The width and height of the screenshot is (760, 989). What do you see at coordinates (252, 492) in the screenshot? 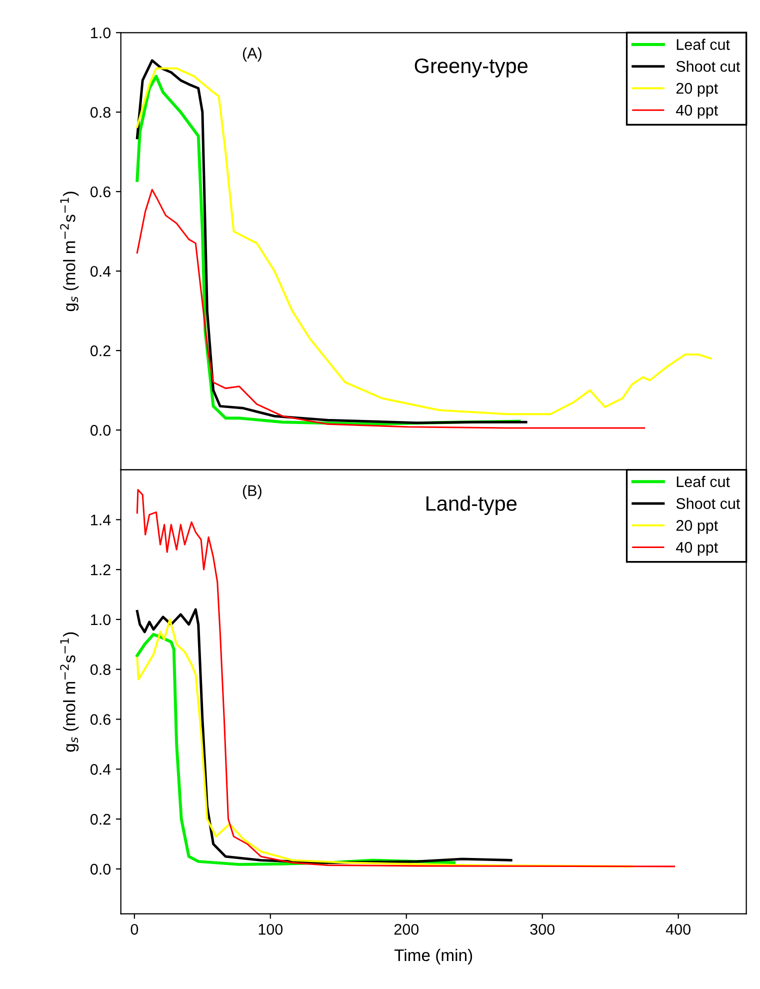
I see `annotation: (B)` at bounding box center [252, 492].